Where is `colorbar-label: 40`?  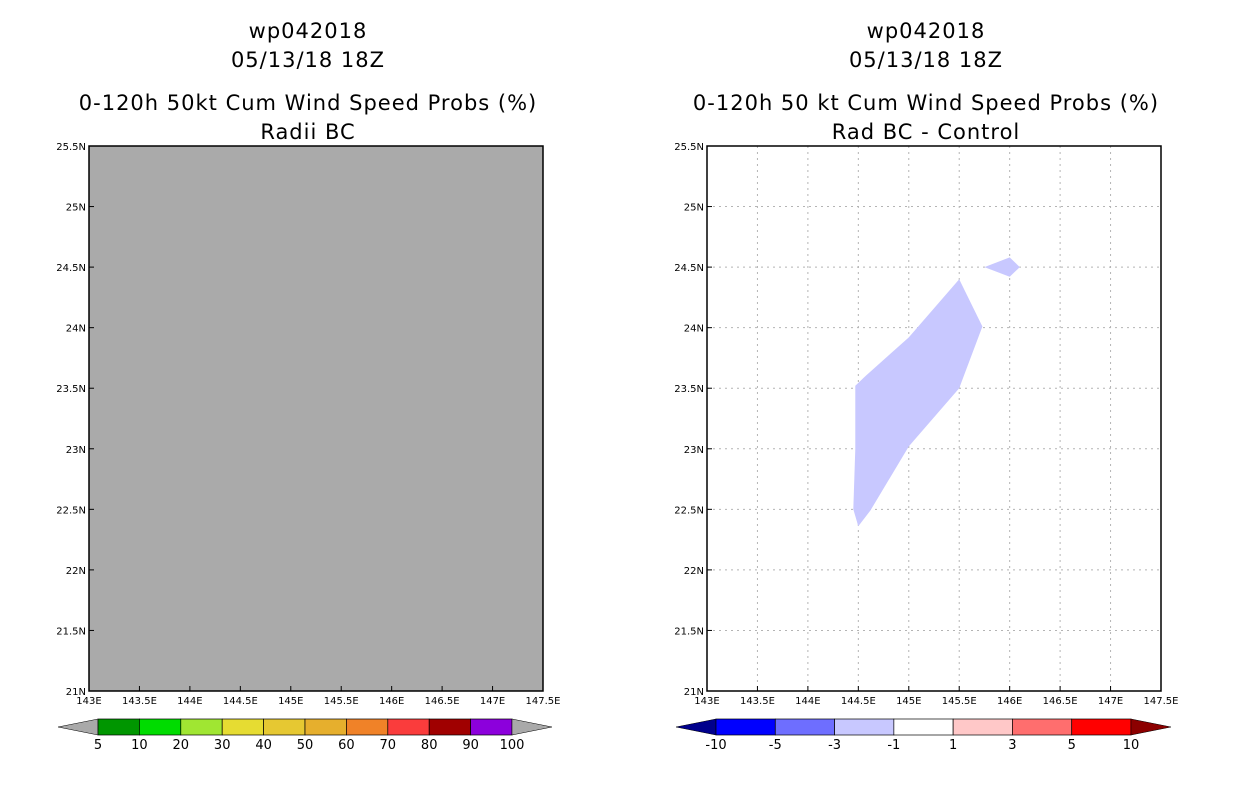 colorbar-label: 40 is located at coordinates (263, 745).